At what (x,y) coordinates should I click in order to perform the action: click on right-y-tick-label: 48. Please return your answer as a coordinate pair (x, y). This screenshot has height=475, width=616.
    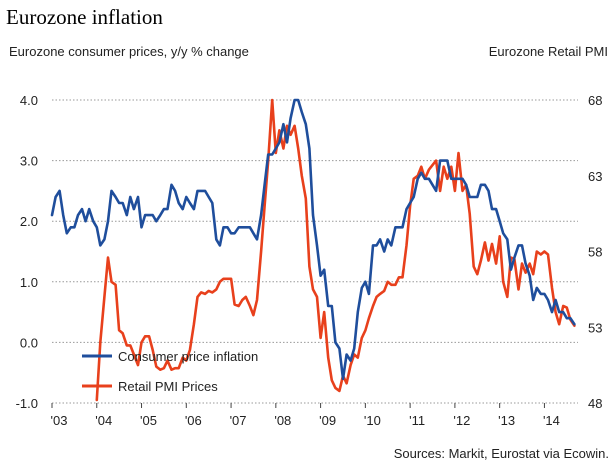
    Looking at the image, I should click on (595, 403).